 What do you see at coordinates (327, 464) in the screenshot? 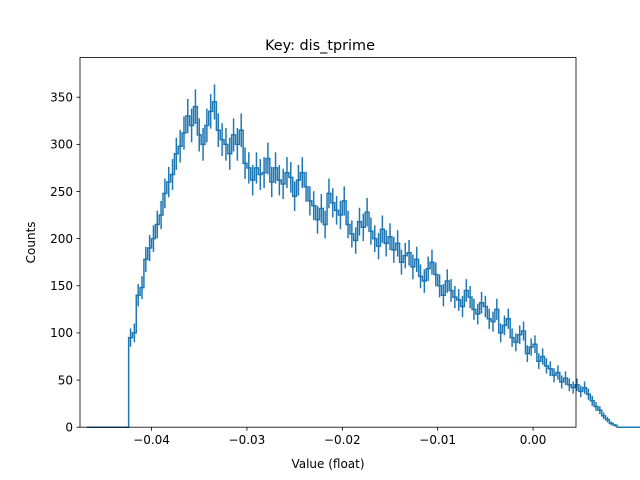
I see `x-axis-label: Value (float)` at bounding box center [327, 464].